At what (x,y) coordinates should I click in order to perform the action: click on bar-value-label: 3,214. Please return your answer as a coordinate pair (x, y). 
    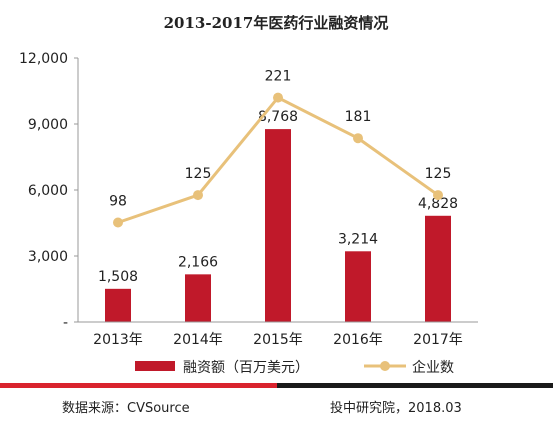
    Looking at the image, I should click on (358, 239).